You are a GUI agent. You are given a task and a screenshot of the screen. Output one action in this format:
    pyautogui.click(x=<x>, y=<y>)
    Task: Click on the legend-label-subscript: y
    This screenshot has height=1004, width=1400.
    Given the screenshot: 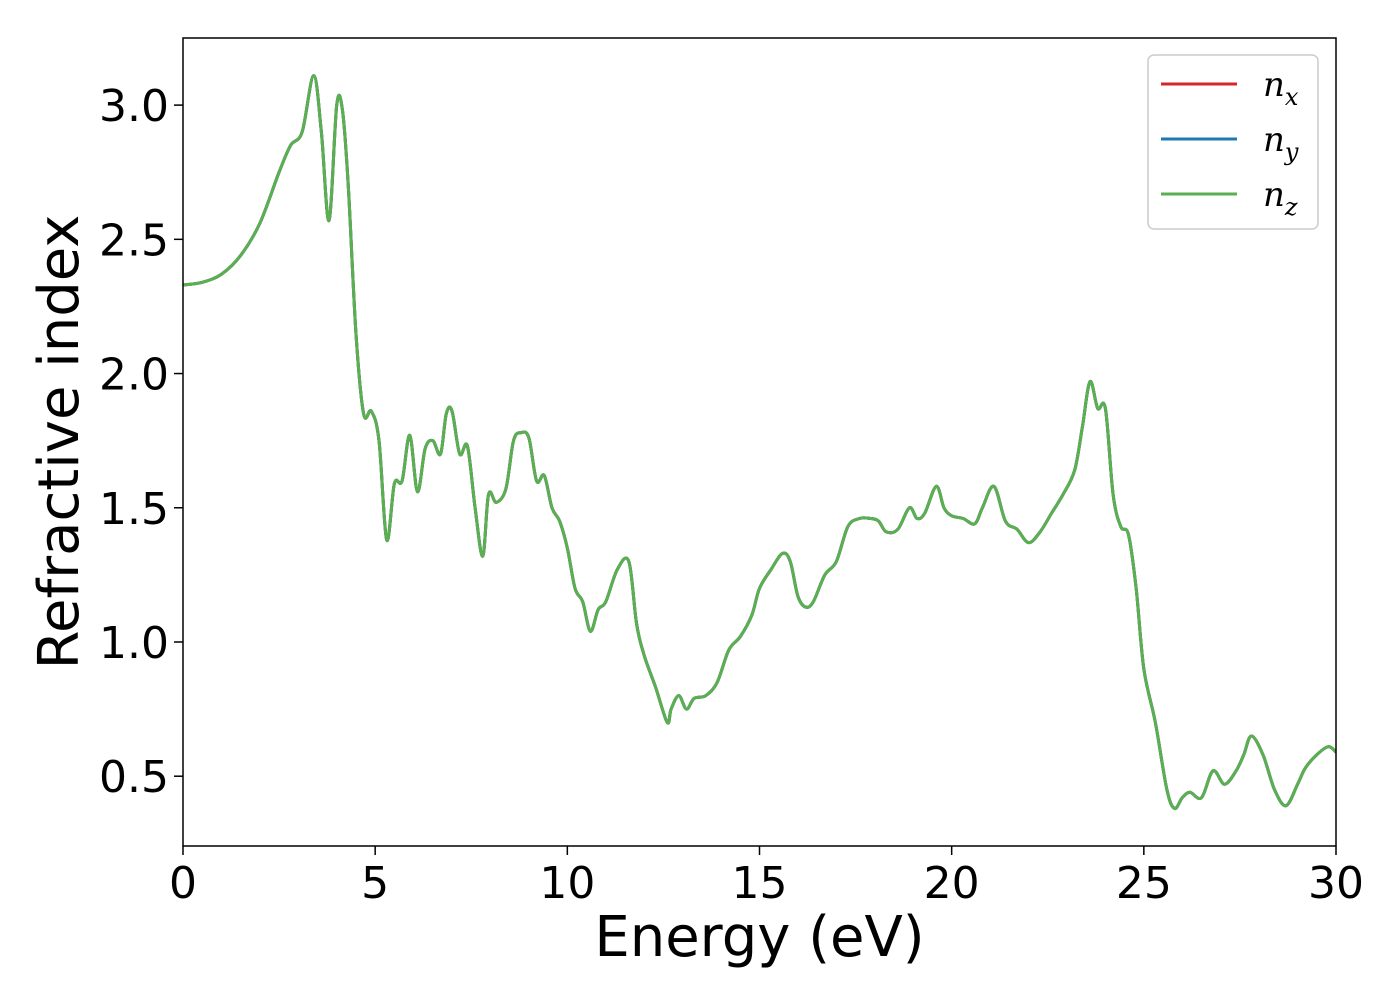 What is the action you would take?
    pyautogui.click(x=1291, y=152)
    